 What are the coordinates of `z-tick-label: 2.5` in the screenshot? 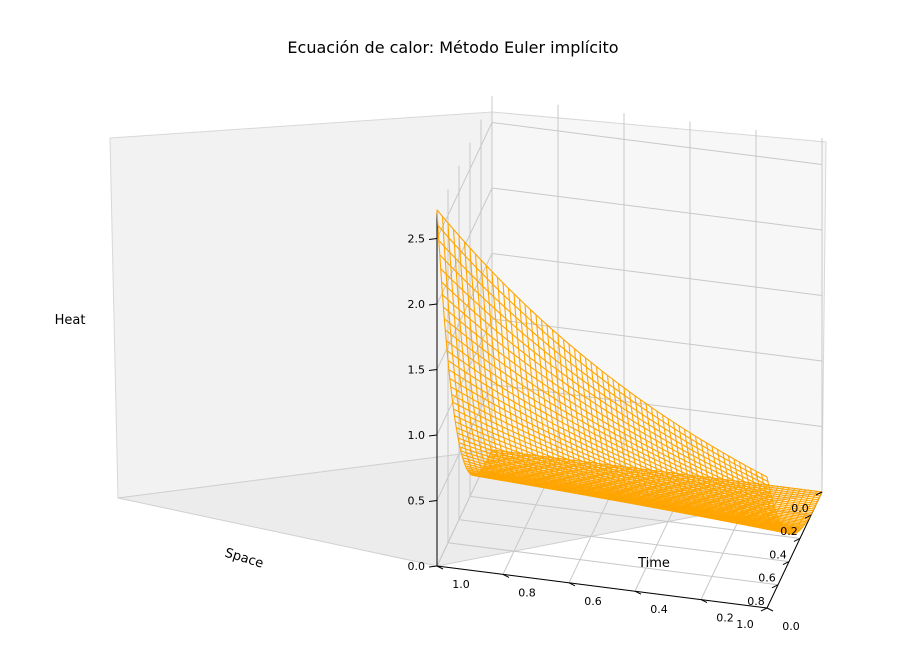 It's located at (417, 239).